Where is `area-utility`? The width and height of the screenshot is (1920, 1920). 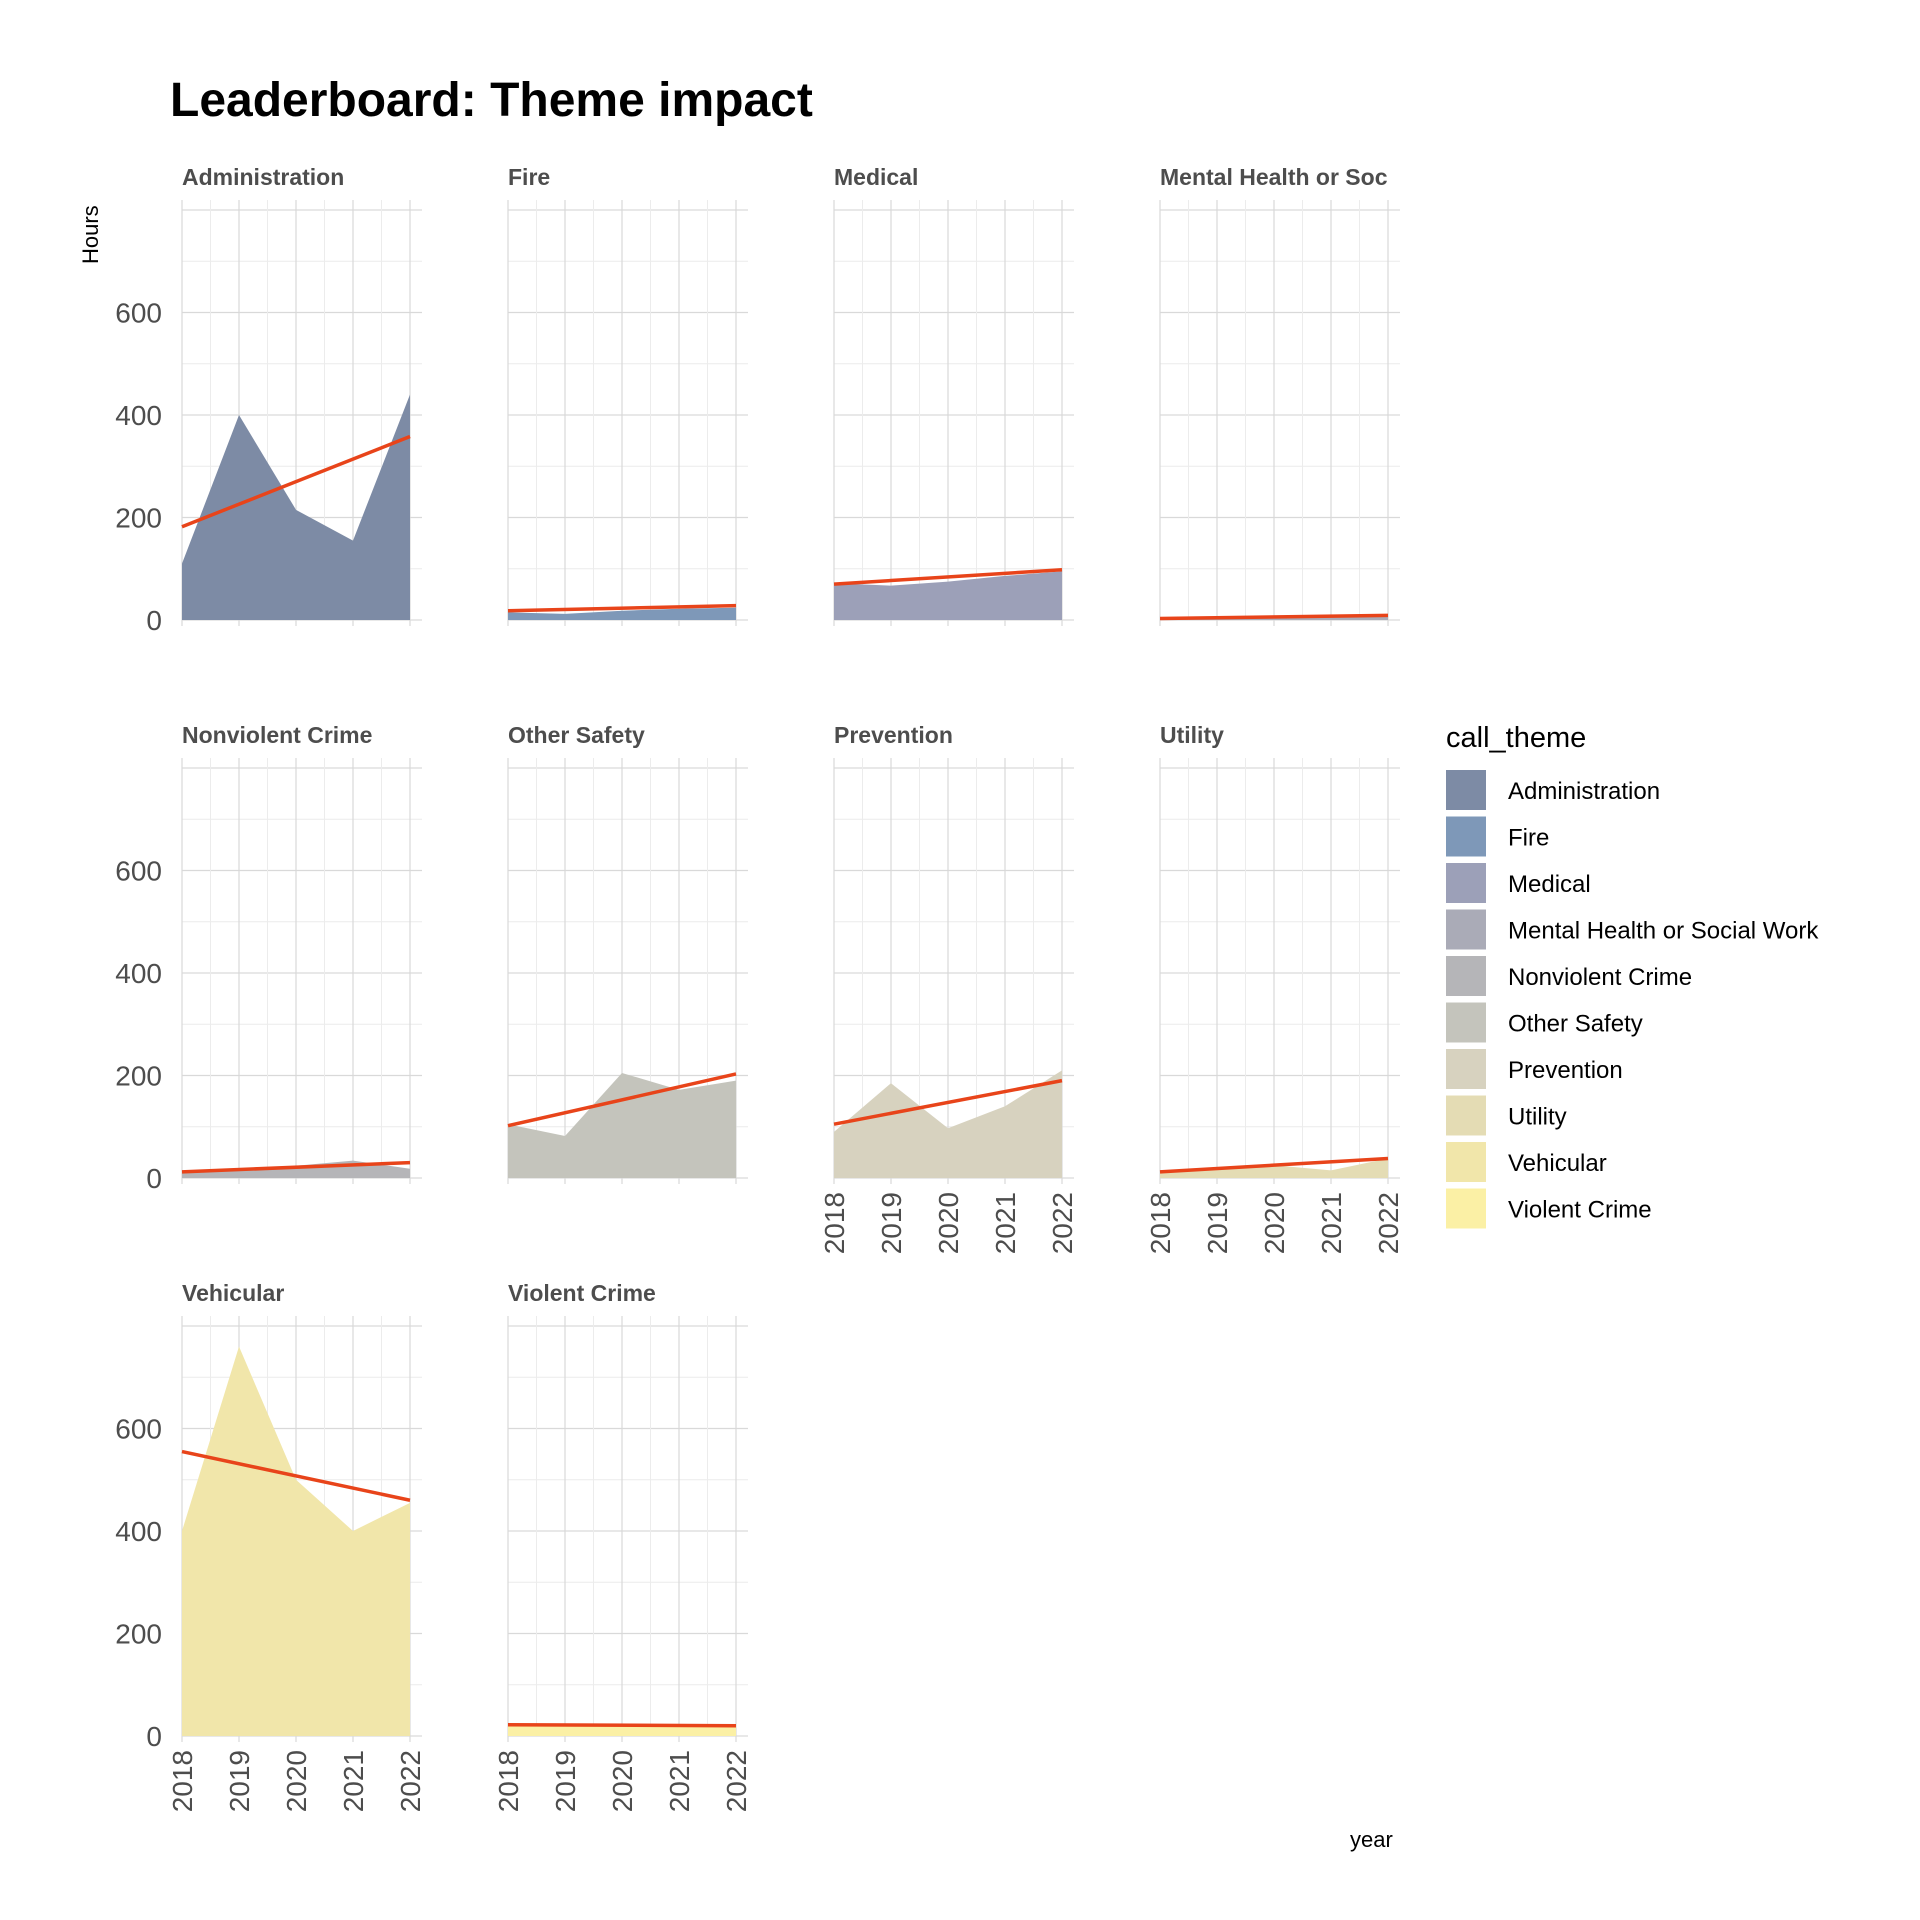 area-utility is located at coordinates (1274, 1168).